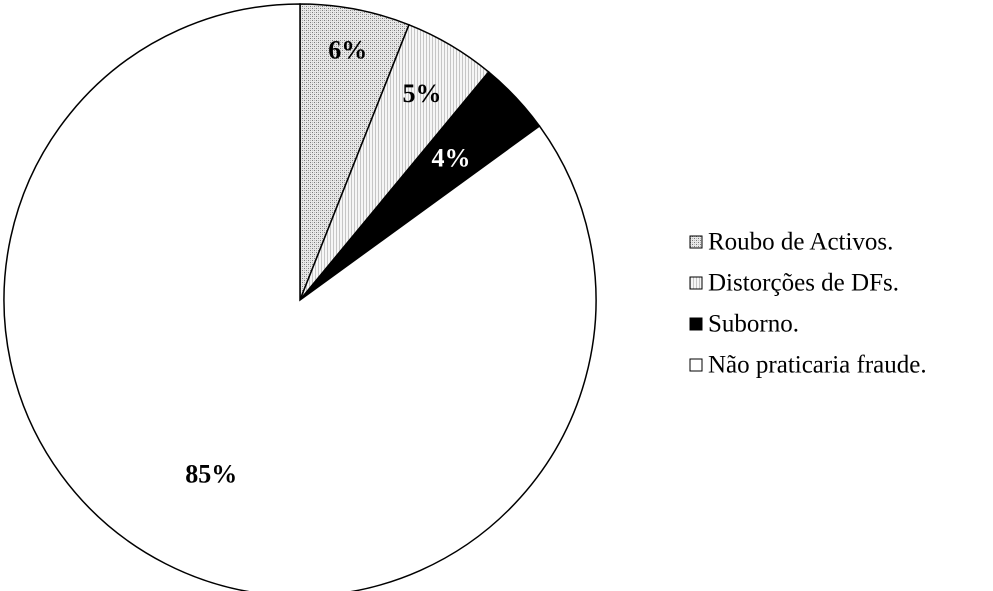 Image resolution: width=993 pixels, height=591 pixels. Describe the element at coordinates (347, 49) in the screenshot. I see `data-label-roubo-de-activos: 6%` at that location.